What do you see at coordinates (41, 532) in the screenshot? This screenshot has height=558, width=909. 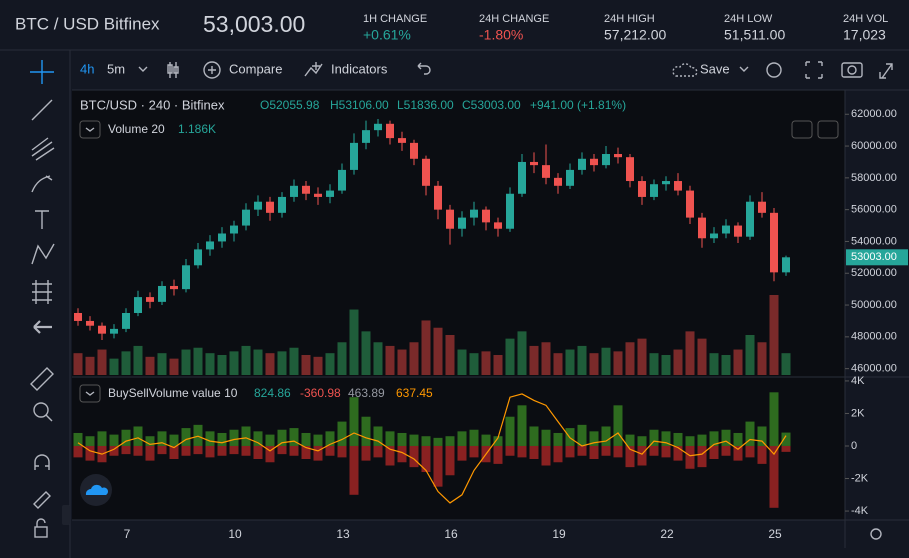 I see `lock-tool` at bounding box center [41, 532].